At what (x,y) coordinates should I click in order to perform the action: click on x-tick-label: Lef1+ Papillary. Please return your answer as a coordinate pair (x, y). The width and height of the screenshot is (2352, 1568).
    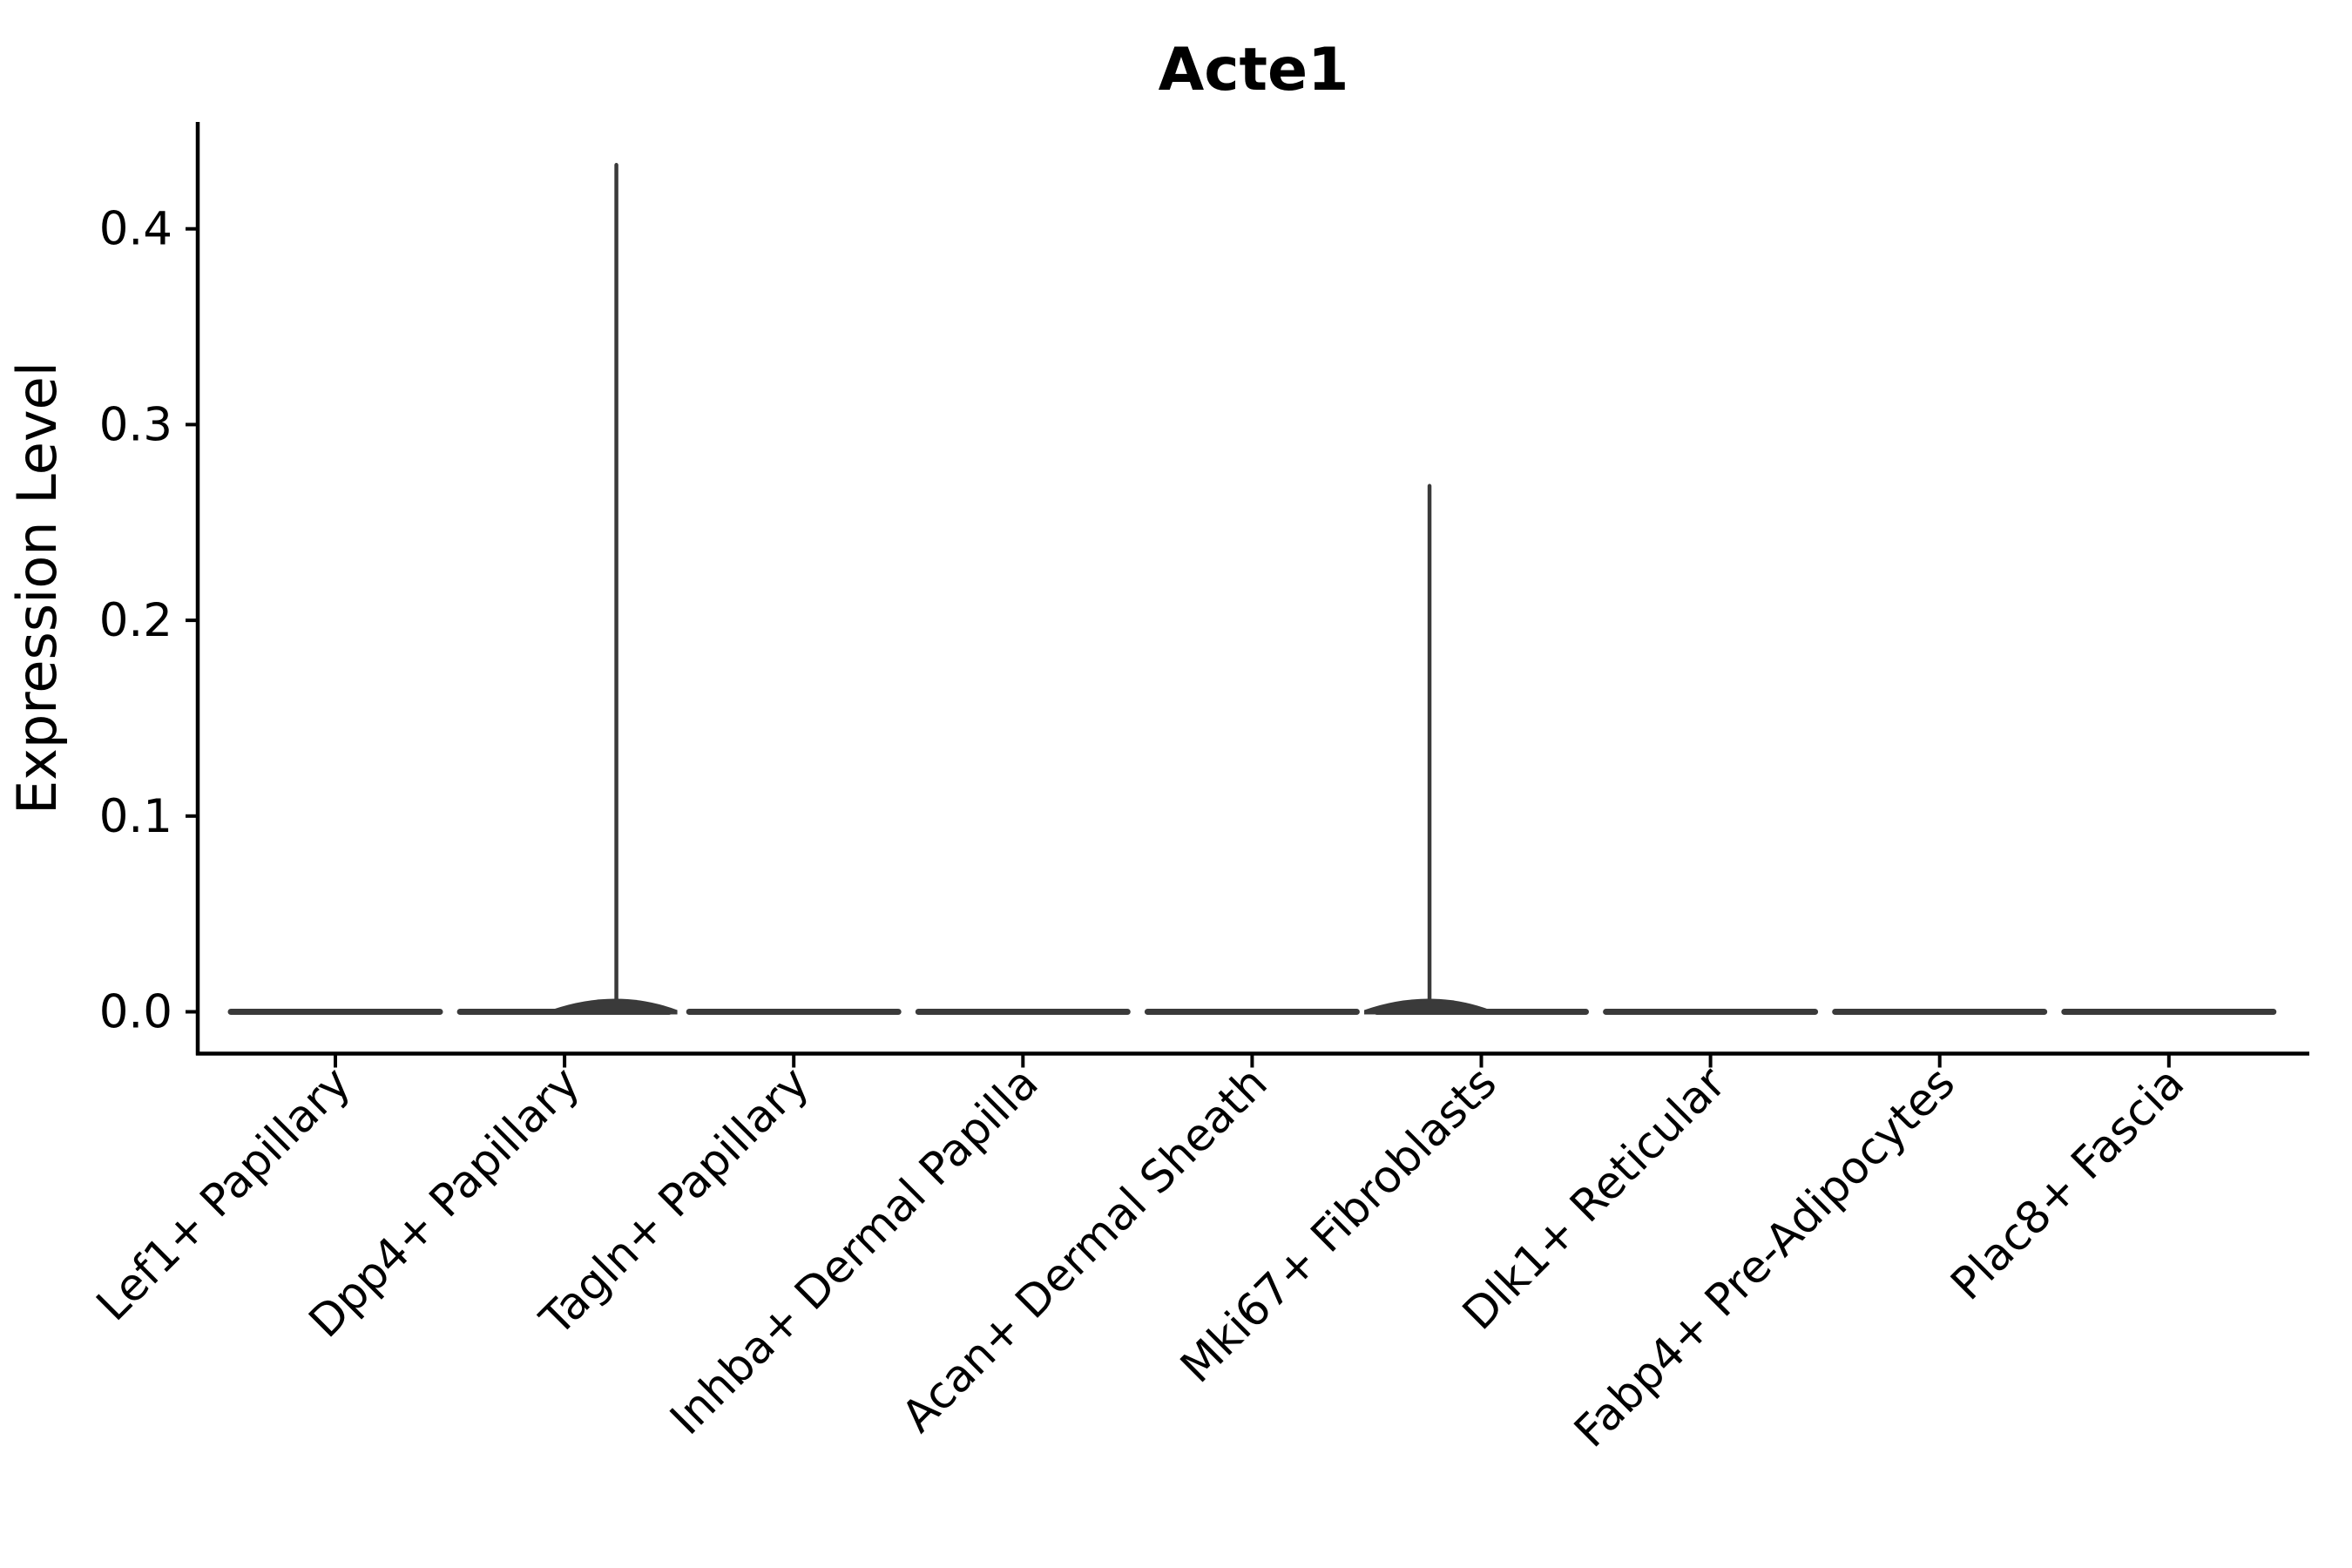
    Looking at the image, I should click on (224, 1194).